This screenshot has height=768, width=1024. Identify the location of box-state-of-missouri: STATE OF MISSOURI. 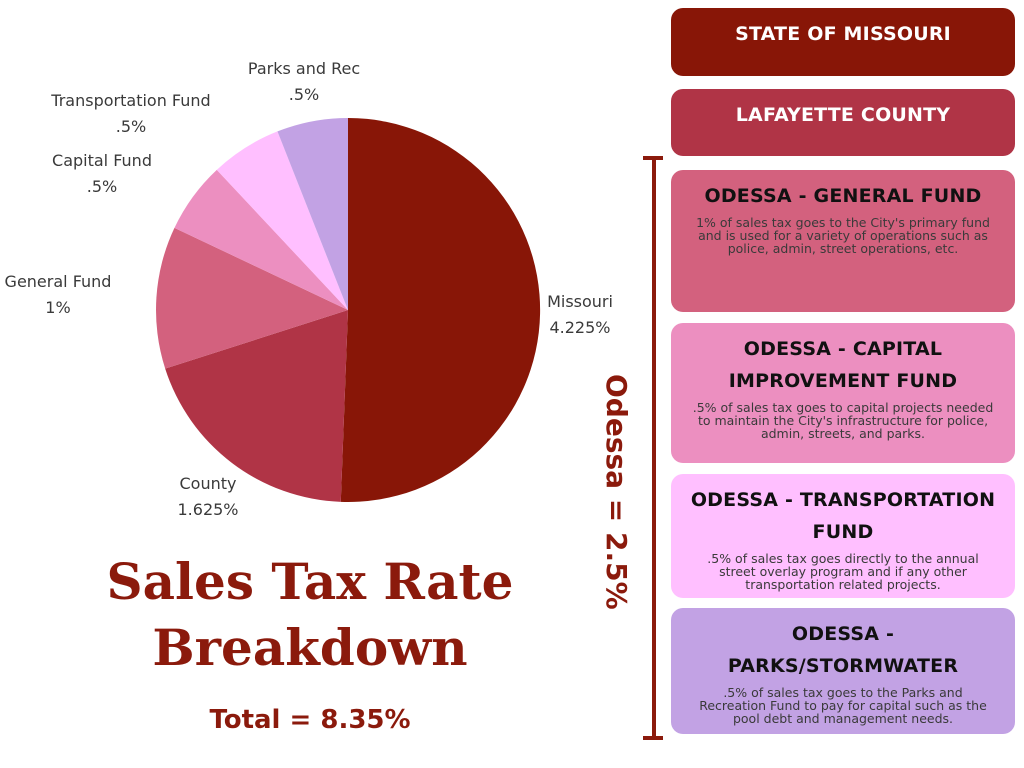
(843, 42).